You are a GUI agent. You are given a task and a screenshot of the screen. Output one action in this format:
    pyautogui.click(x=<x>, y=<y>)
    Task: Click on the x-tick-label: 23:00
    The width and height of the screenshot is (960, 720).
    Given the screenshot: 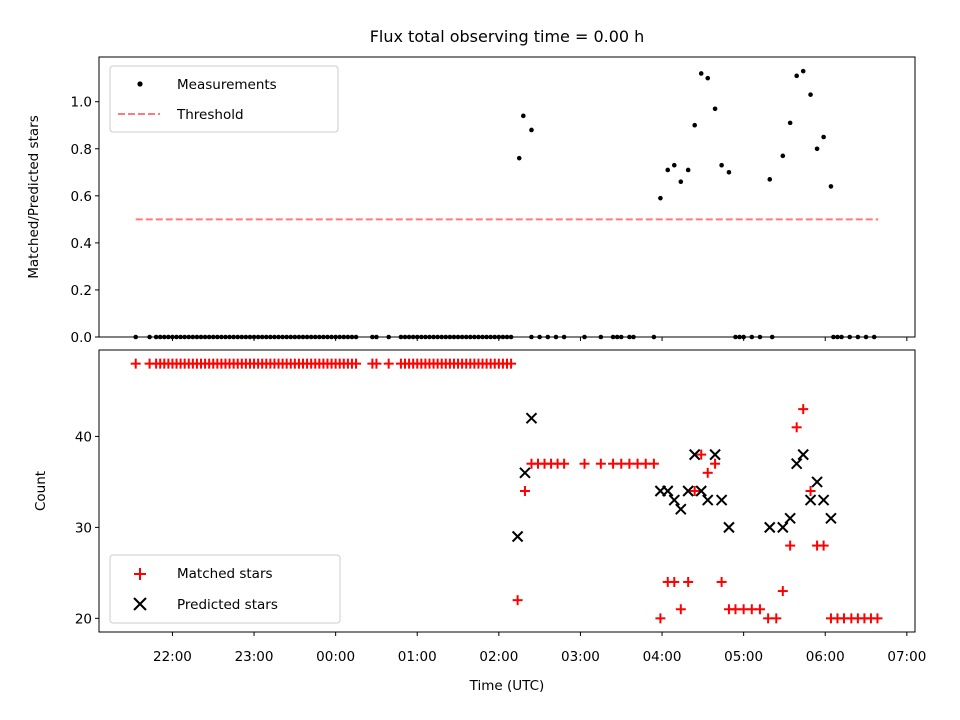 What is the action you would take?
    pyautogui.click(x=254, y=657)
    